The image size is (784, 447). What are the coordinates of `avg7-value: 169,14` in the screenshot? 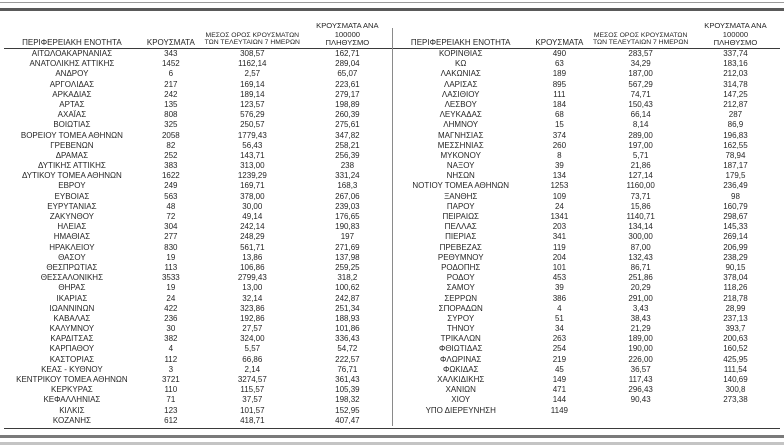 It's located at (252, 84).